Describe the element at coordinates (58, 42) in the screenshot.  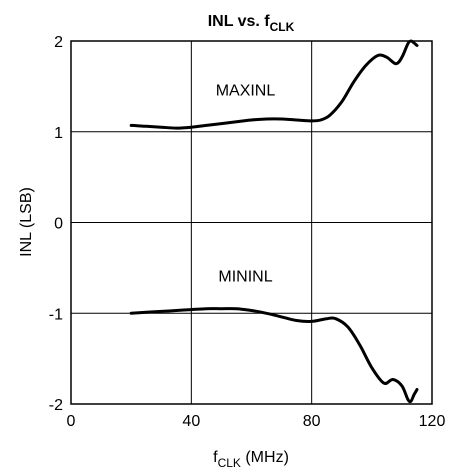
I see `y-tick-label: 2` at that location.